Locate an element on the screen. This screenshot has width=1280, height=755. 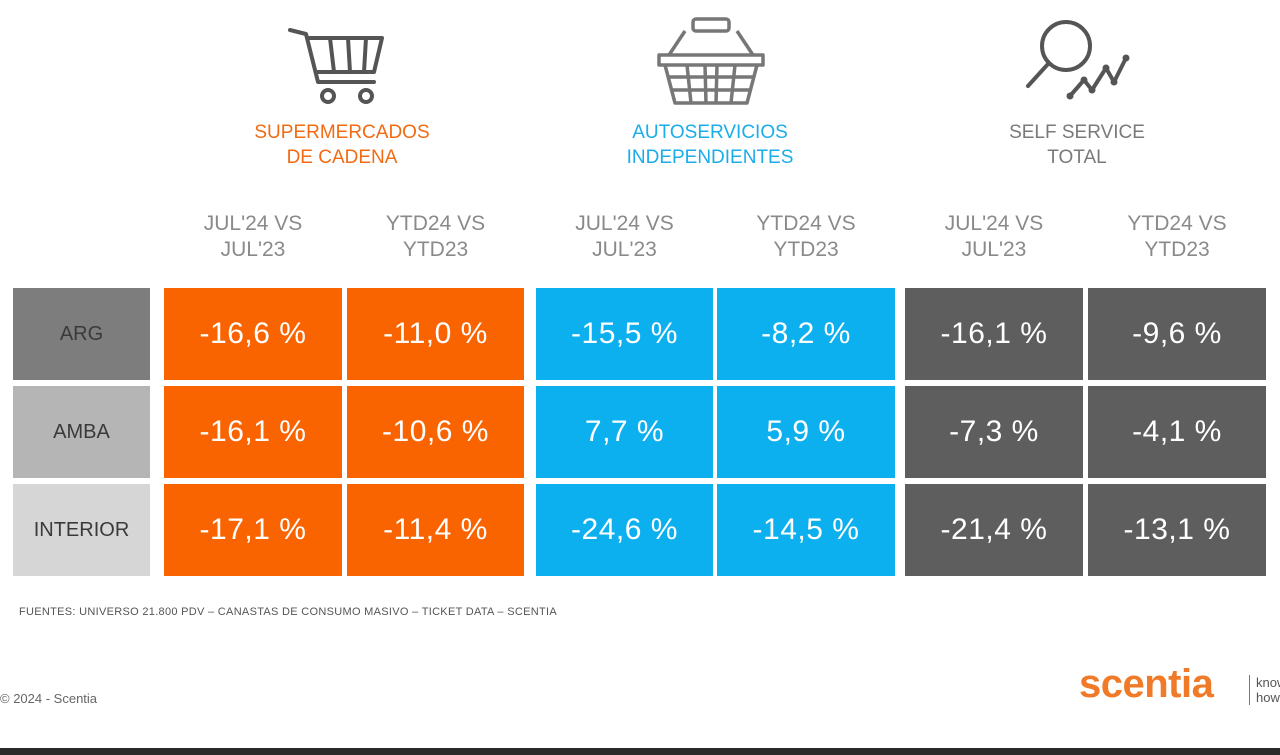
row-label-interior: INTERIOR is located at coordinates (81, 530).